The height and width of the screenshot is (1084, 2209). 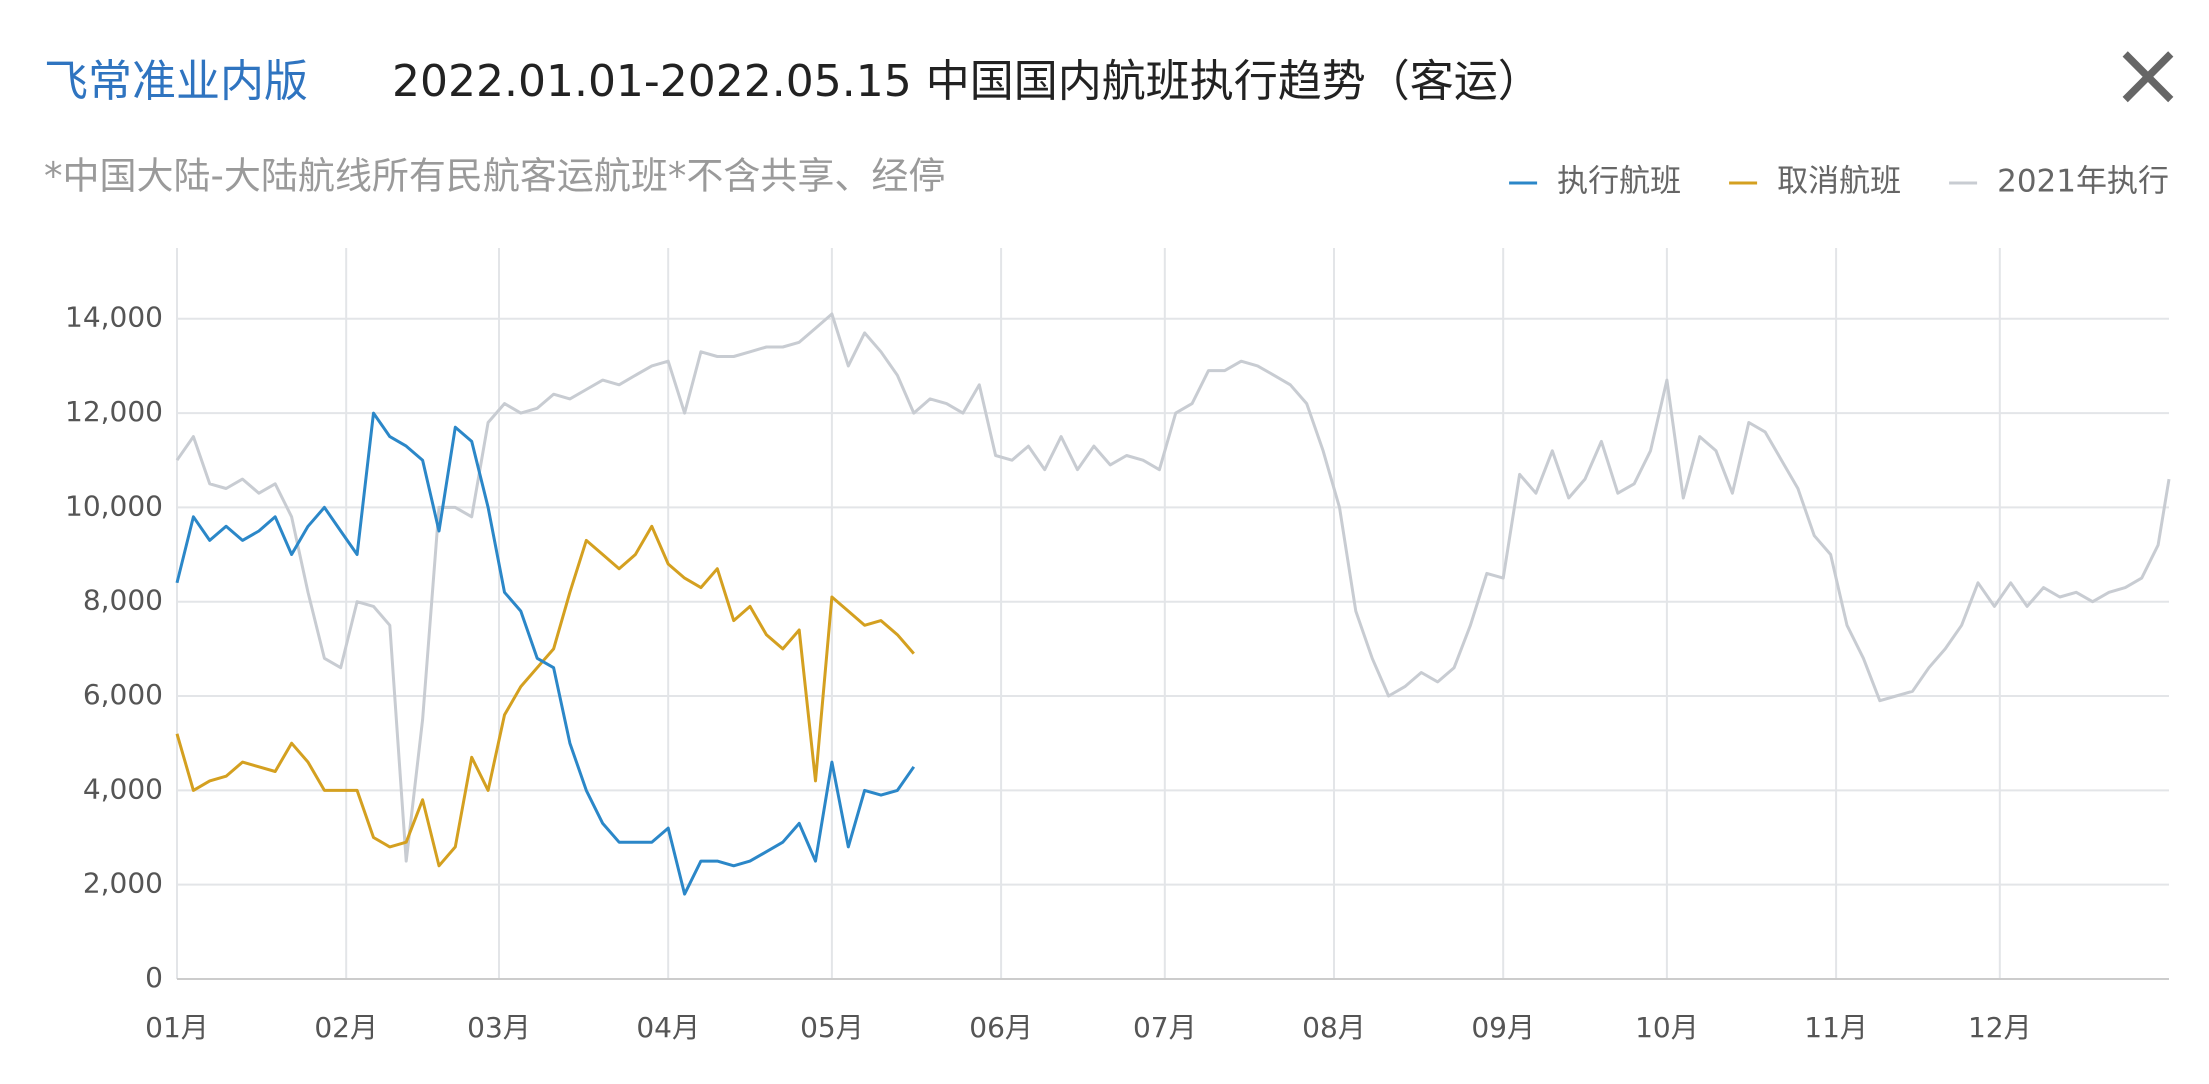 What do you see at coordinates (346, 1027) in the screenshot?
I see `x-tick-label: 02月` at bounding box center [346, 1027].